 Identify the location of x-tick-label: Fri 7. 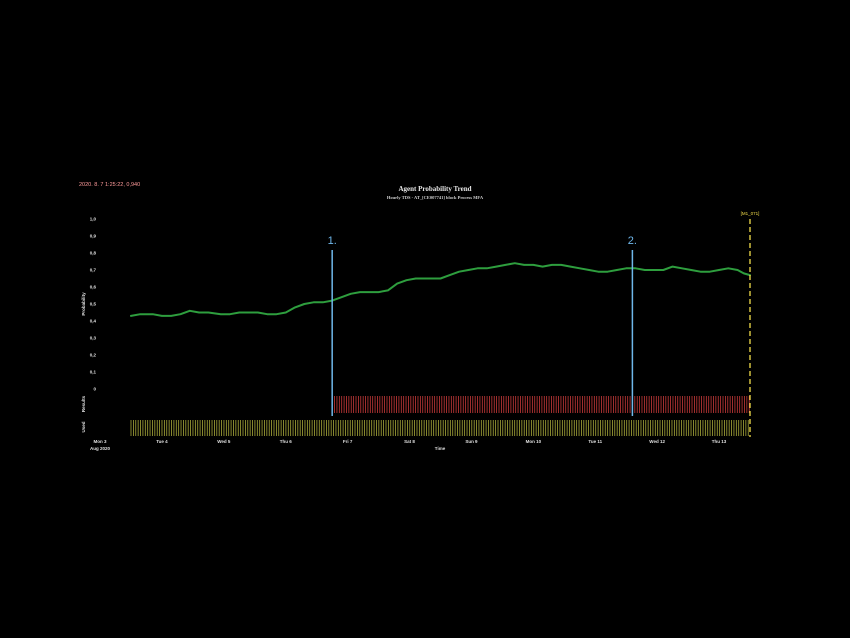
(348, 441).